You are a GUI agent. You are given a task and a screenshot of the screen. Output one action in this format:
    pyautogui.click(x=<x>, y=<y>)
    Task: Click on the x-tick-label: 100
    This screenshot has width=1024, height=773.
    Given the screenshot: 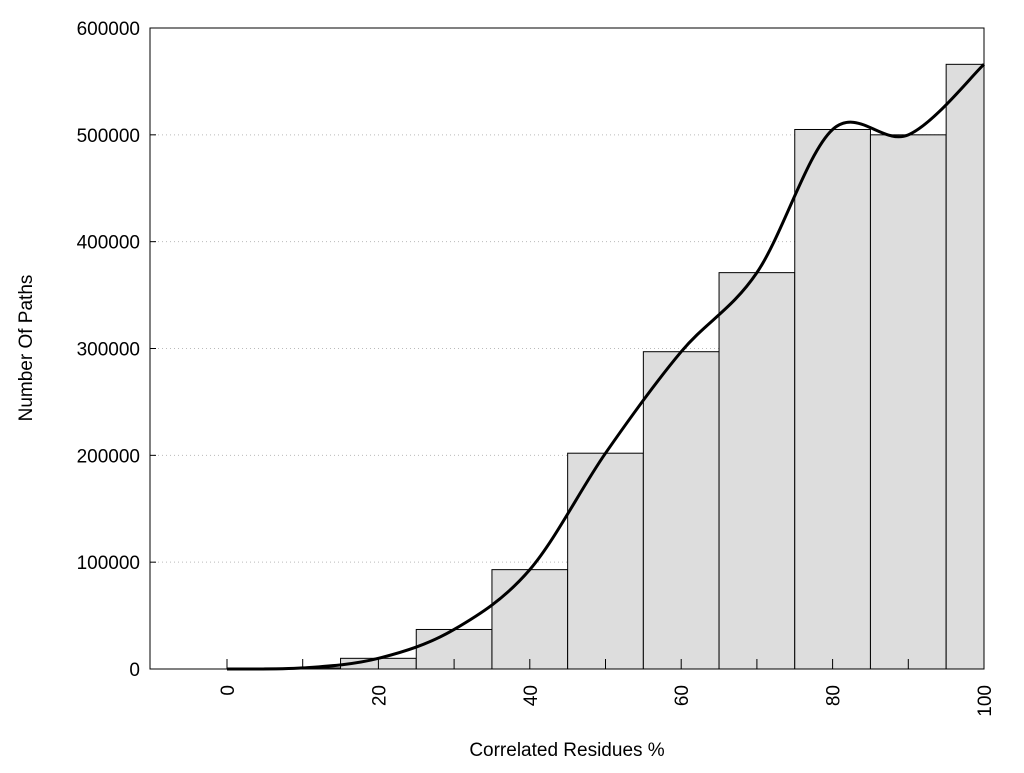 What is the action you would take?
    pyautogui.click(x=985, y=701)
    